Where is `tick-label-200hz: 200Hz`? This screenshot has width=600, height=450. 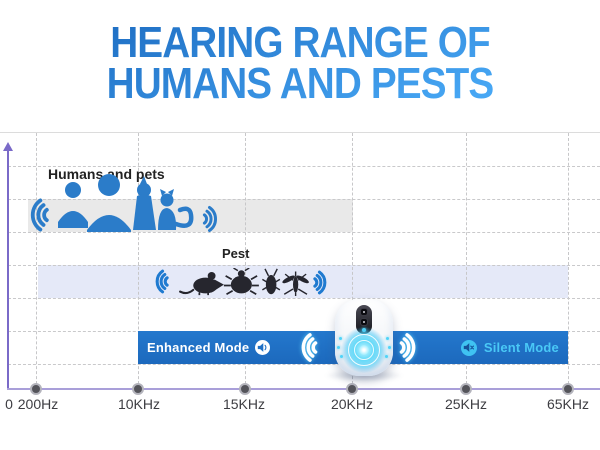 tick-label-200hz: 200Hz is located at coordinates (38, 404).